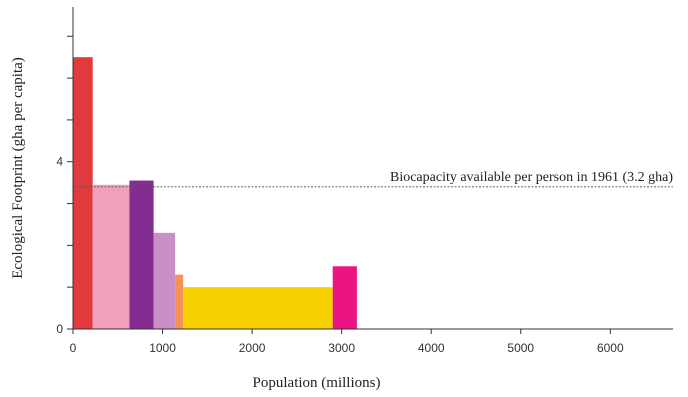 The image size is (688, 397). Describe the element at coordinates (73, 348) in the screenshot. I see `x-tick-label-0: 0` at that location.